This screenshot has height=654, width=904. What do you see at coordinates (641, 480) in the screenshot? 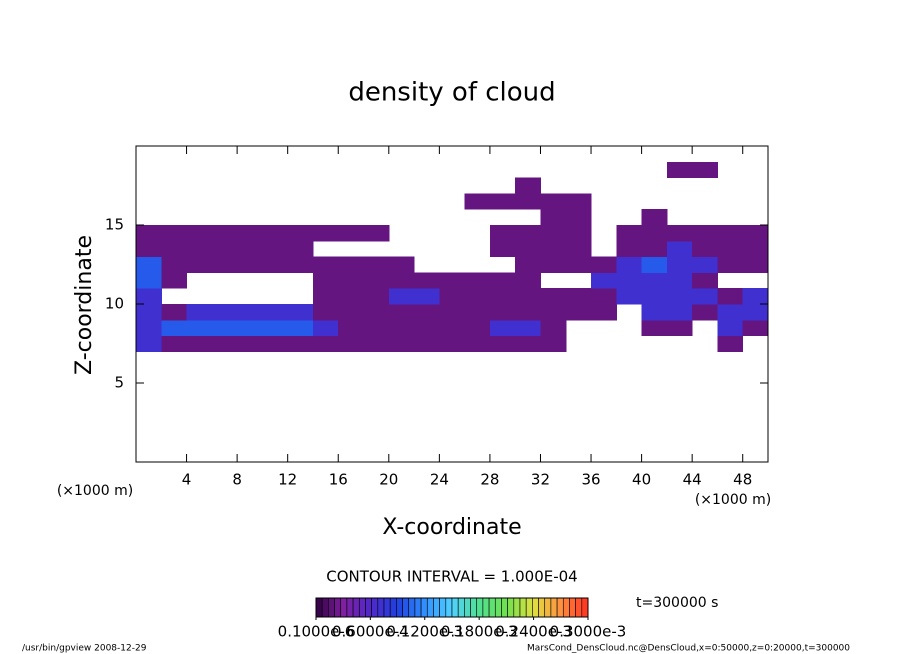
I see `x-tick-label: 40` at bounding box center [641, 480].